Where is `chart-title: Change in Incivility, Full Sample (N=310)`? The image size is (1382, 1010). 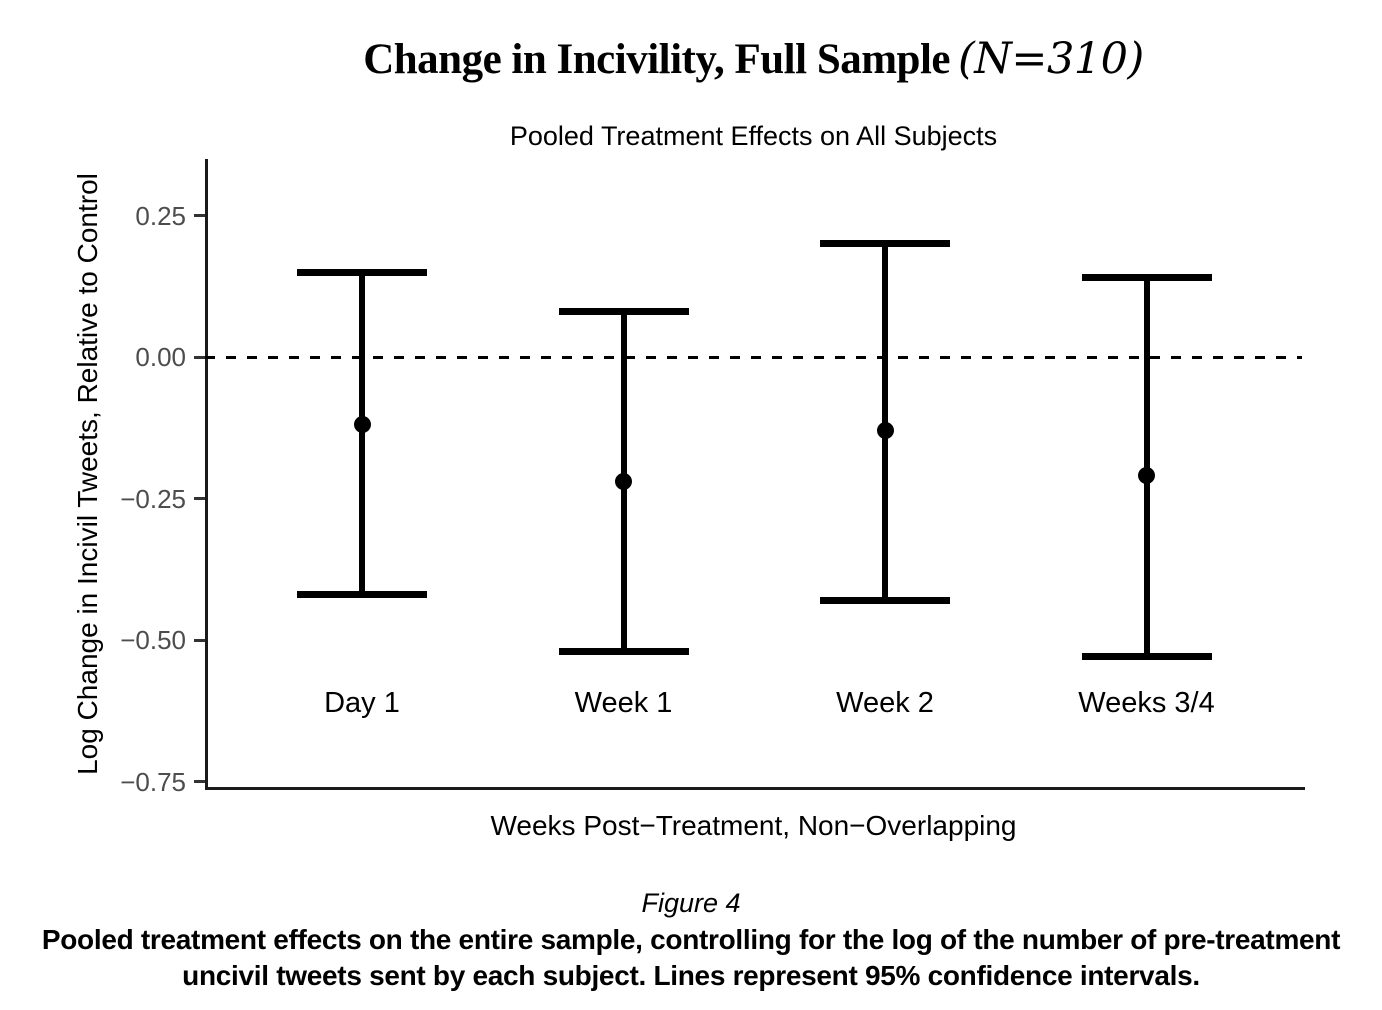
chart-title: Change in Incivility, Full Sample (N=310) is located at coordinates (753, 59).